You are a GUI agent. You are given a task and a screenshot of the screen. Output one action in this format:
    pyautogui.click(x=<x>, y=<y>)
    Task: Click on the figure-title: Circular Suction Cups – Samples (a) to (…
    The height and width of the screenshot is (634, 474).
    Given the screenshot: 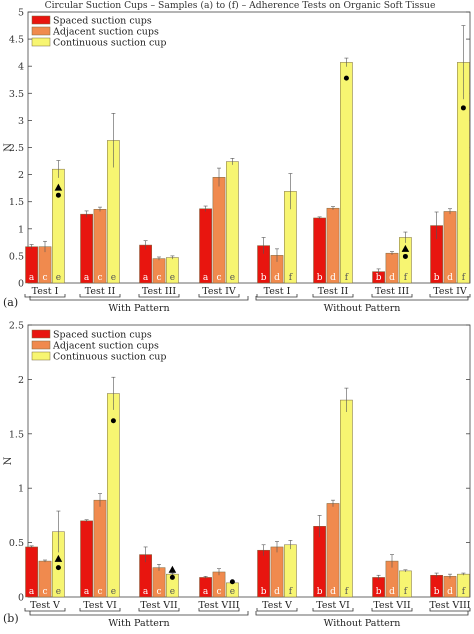 What is the action you would take?
    pyautogui.click(x=240, y=5)
    